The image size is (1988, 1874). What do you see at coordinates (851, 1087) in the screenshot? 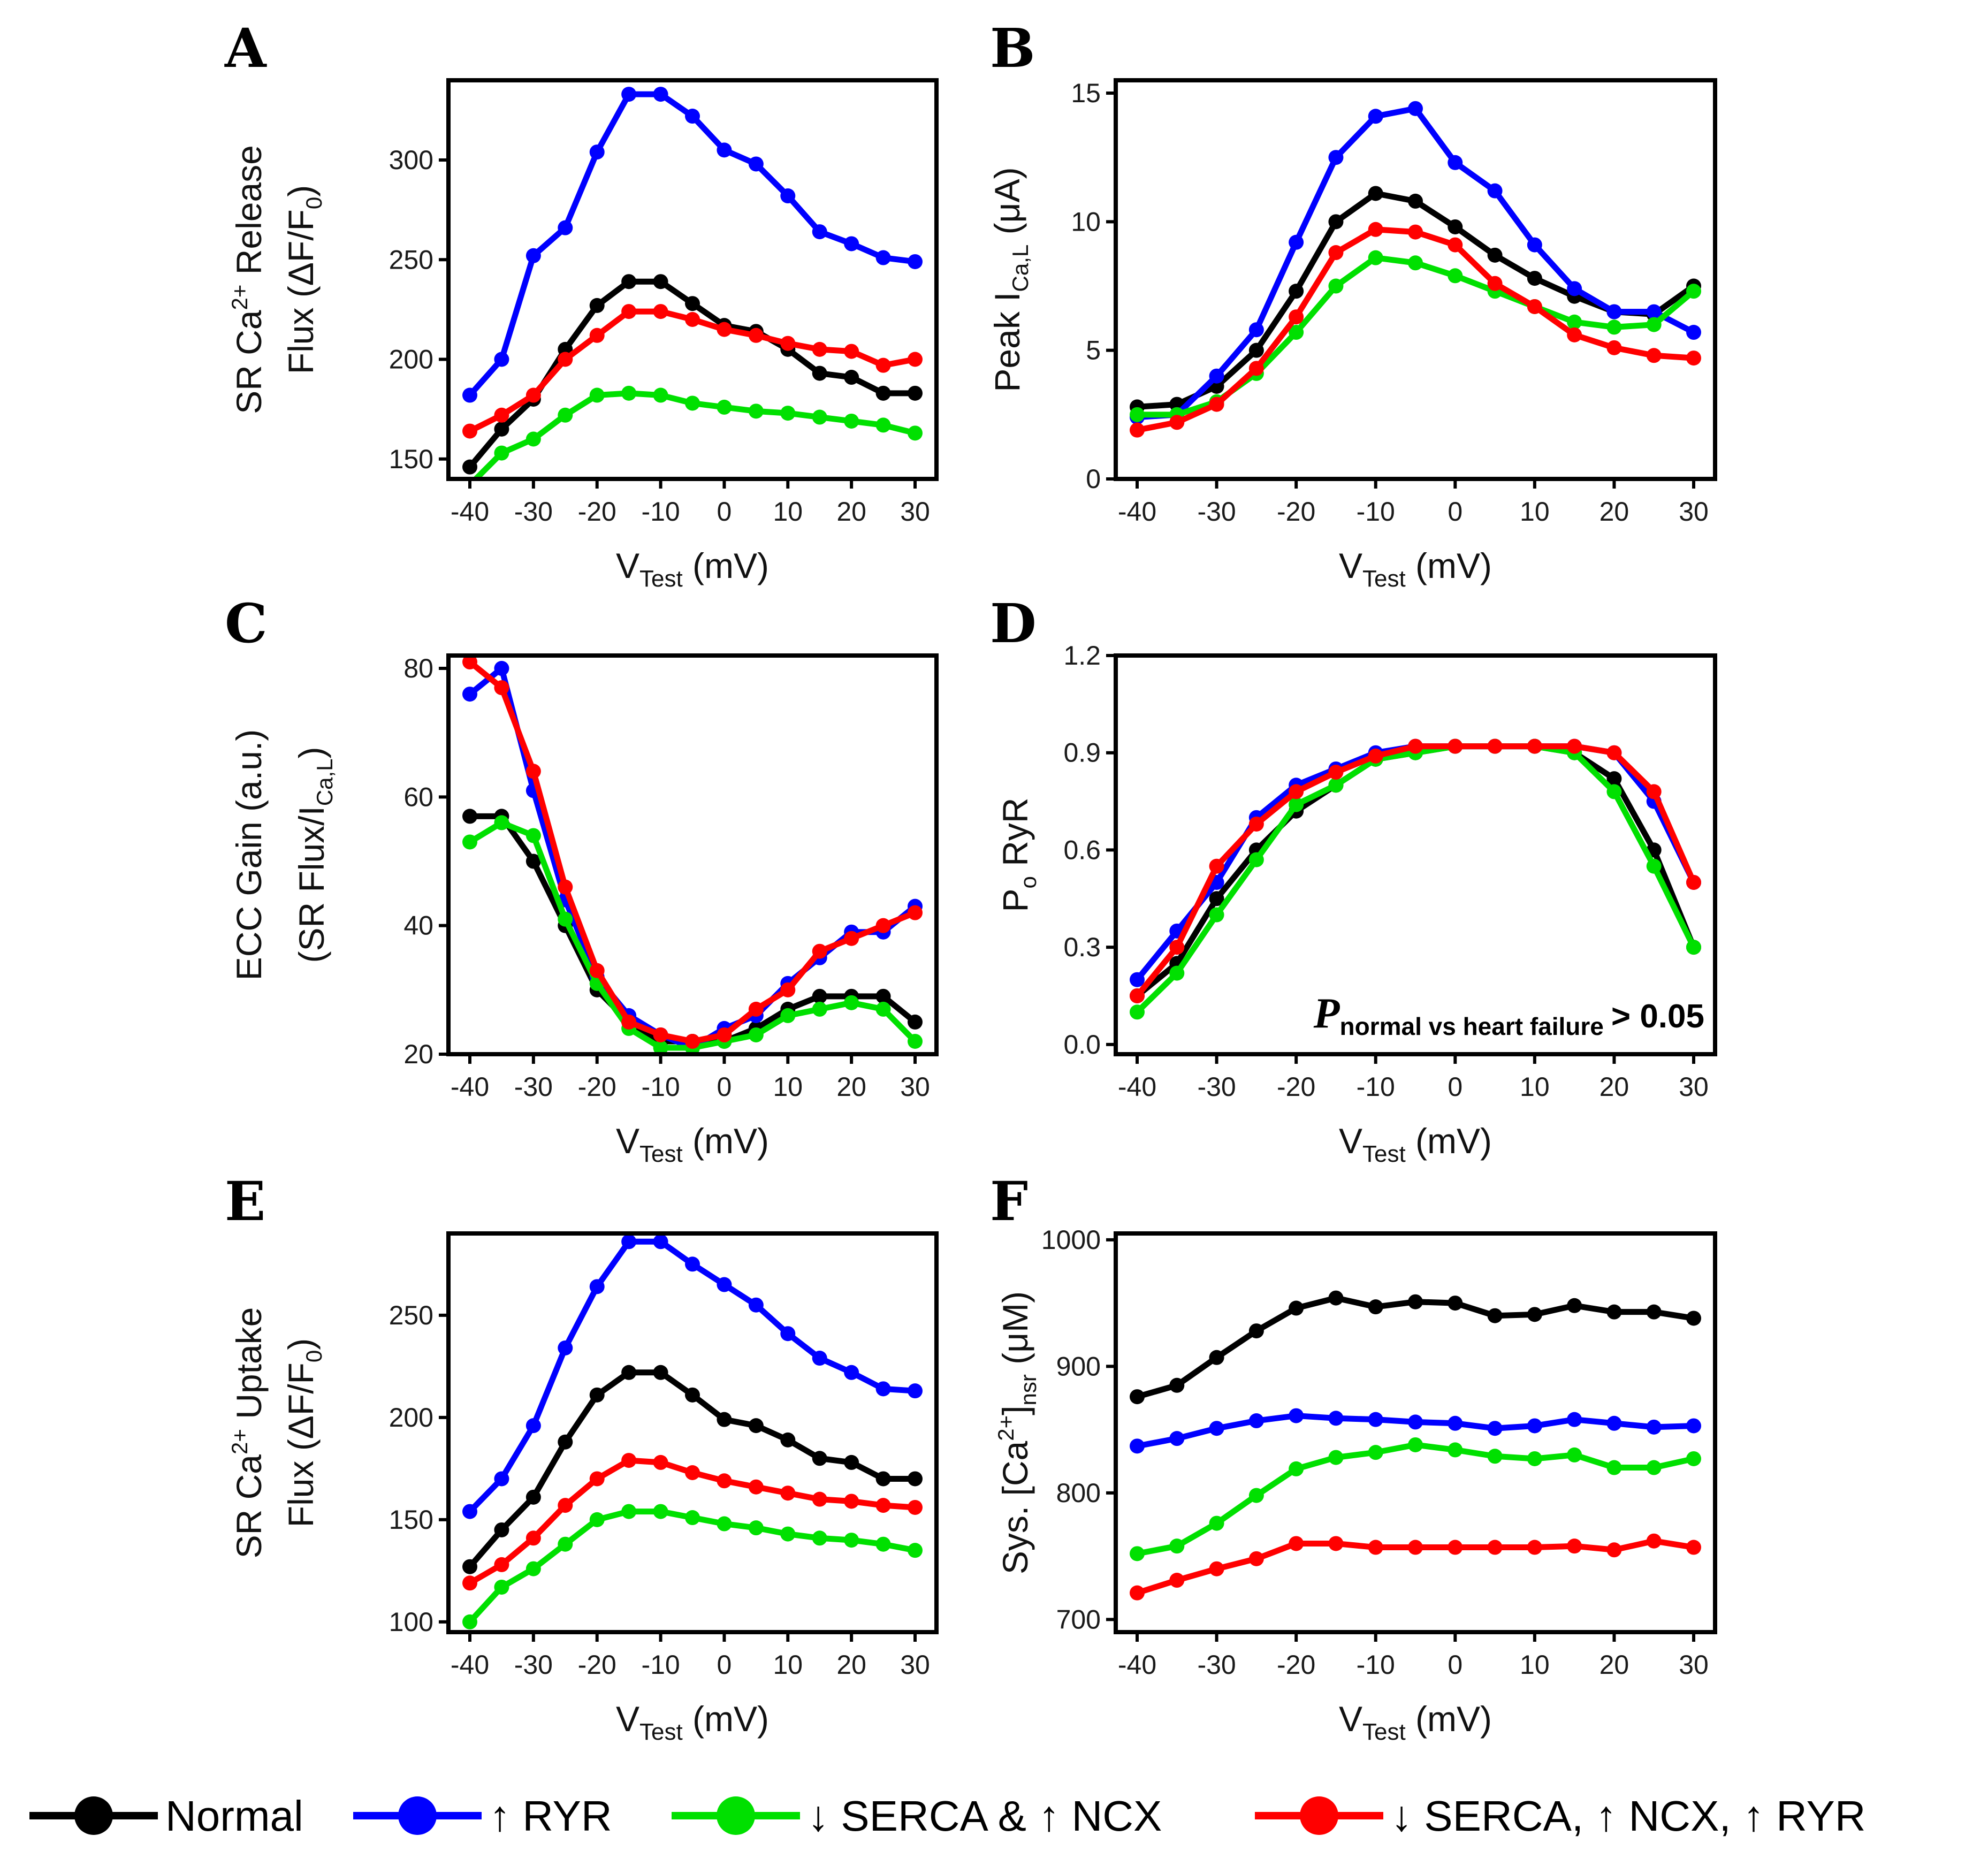
I see `x-tick-label-C-6: 20` at bounding box center [851, 1087].